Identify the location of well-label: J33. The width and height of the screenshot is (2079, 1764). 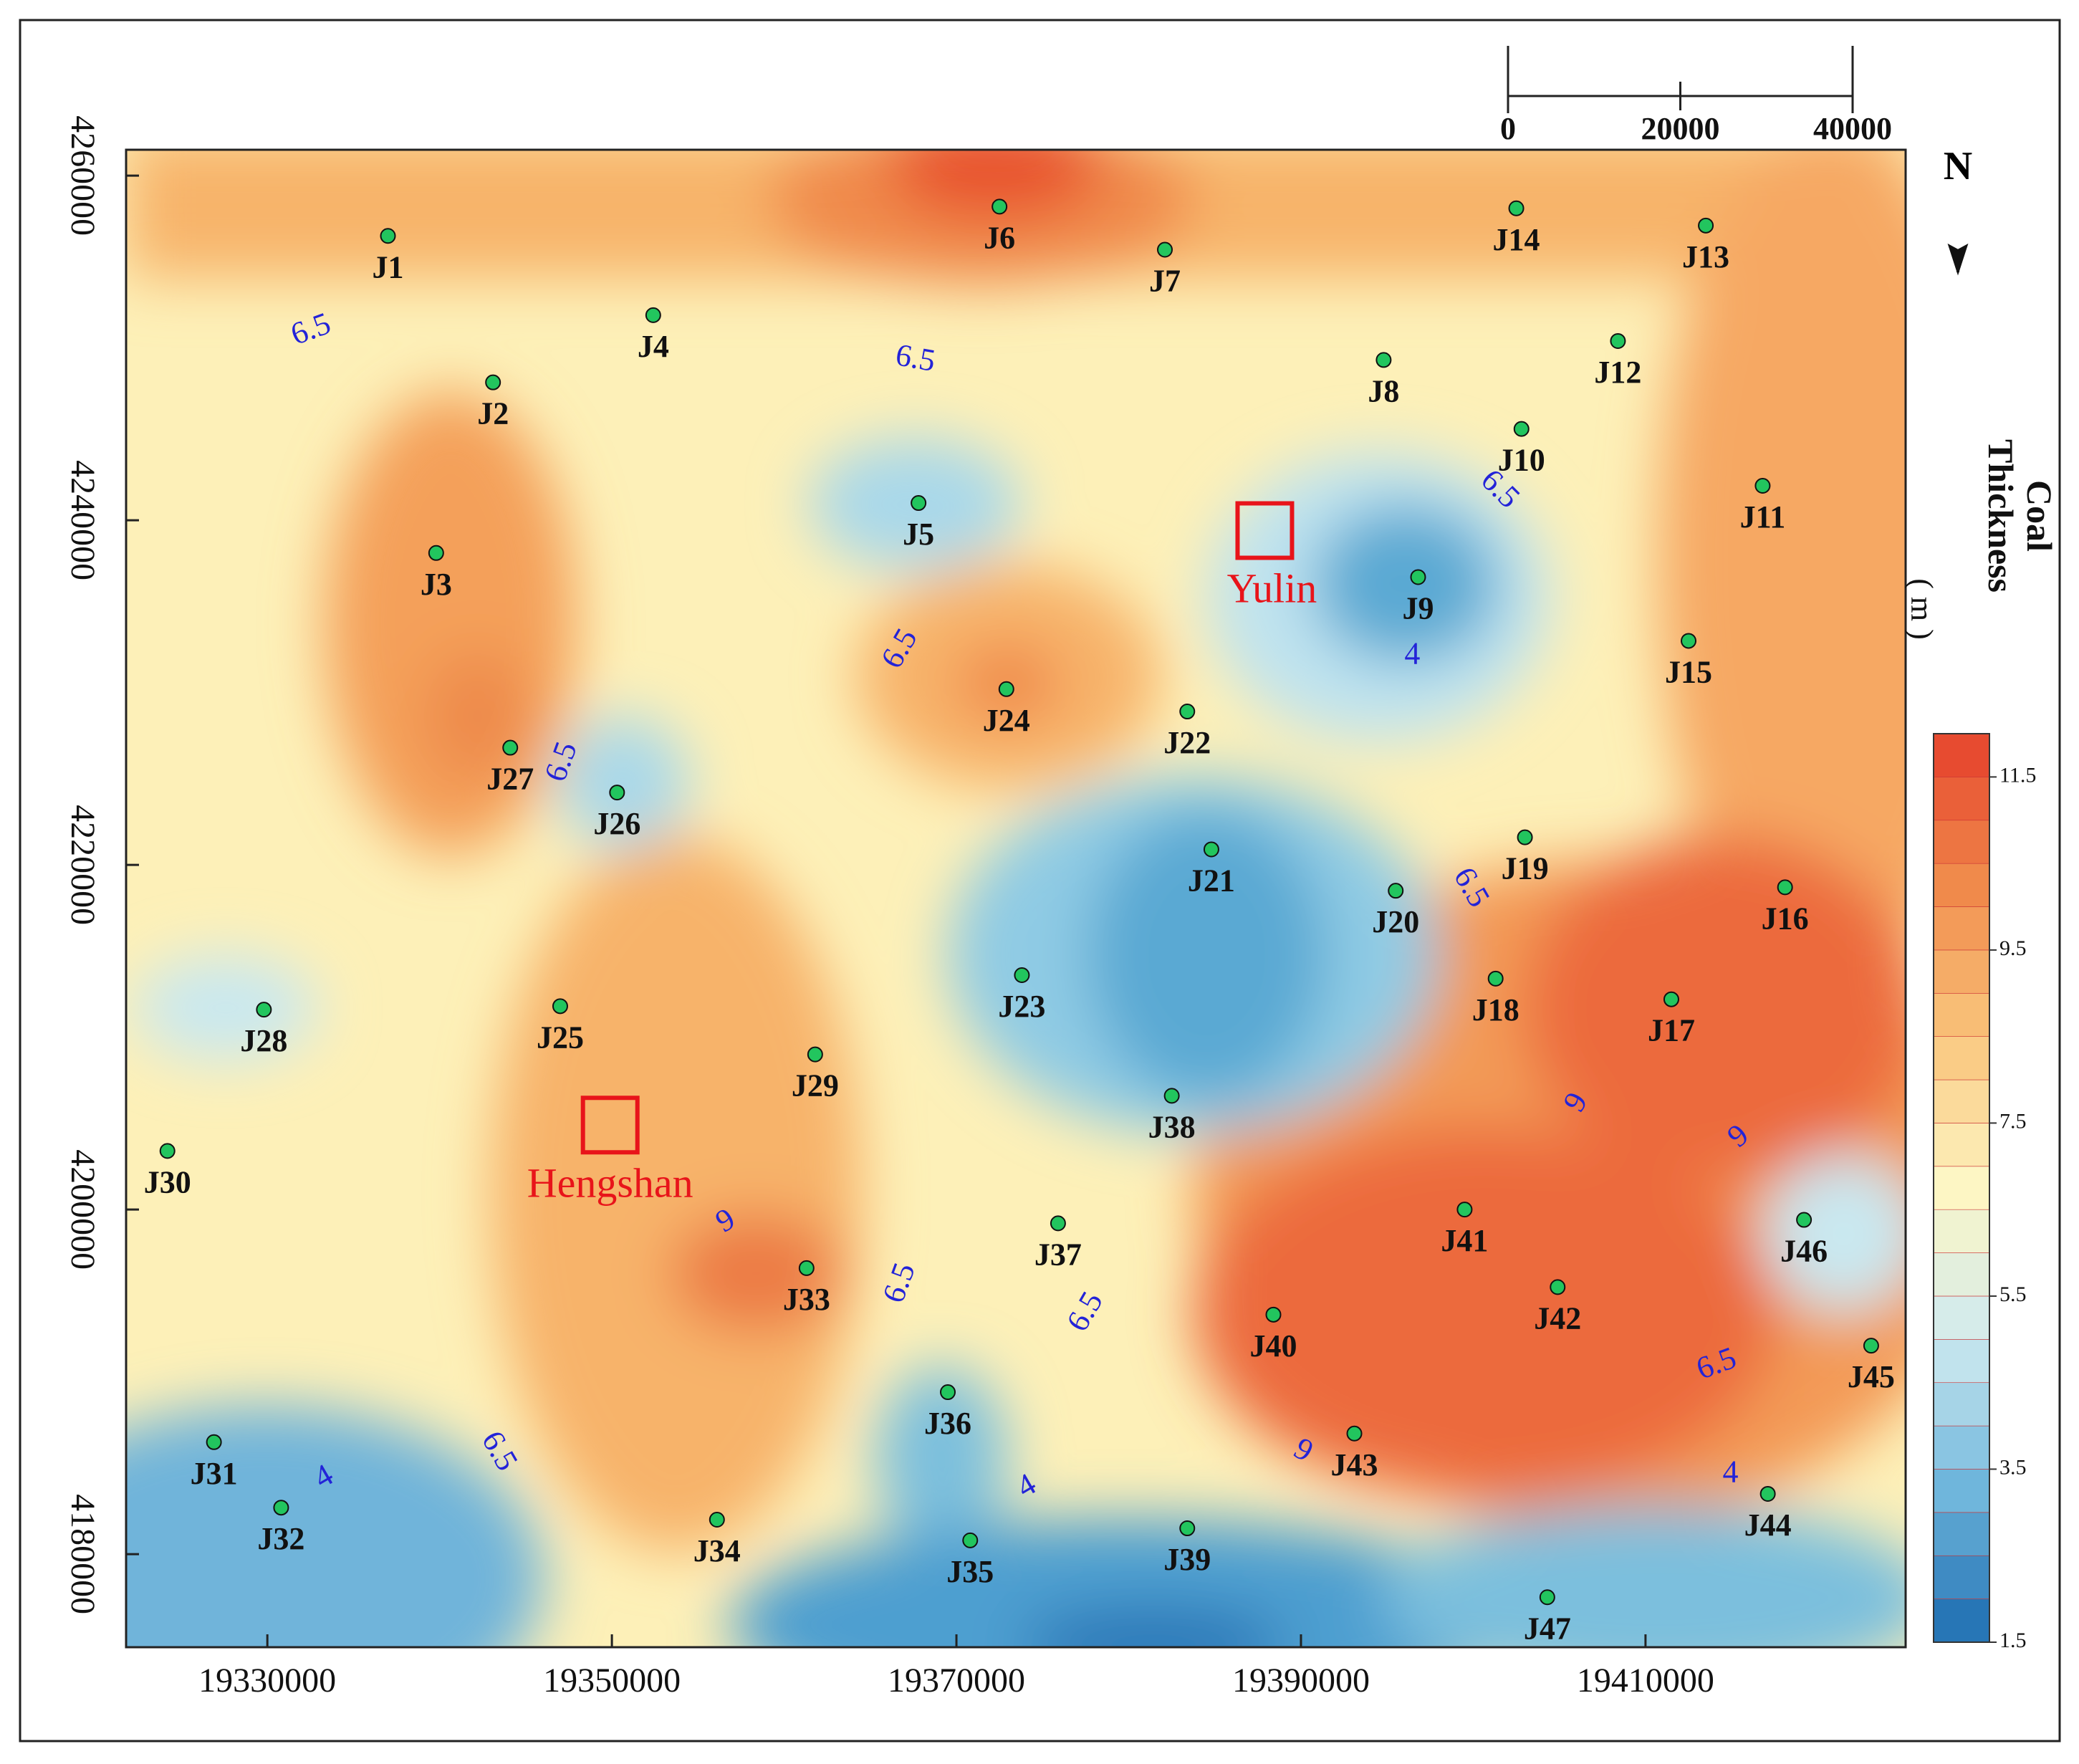
(806, 1299).